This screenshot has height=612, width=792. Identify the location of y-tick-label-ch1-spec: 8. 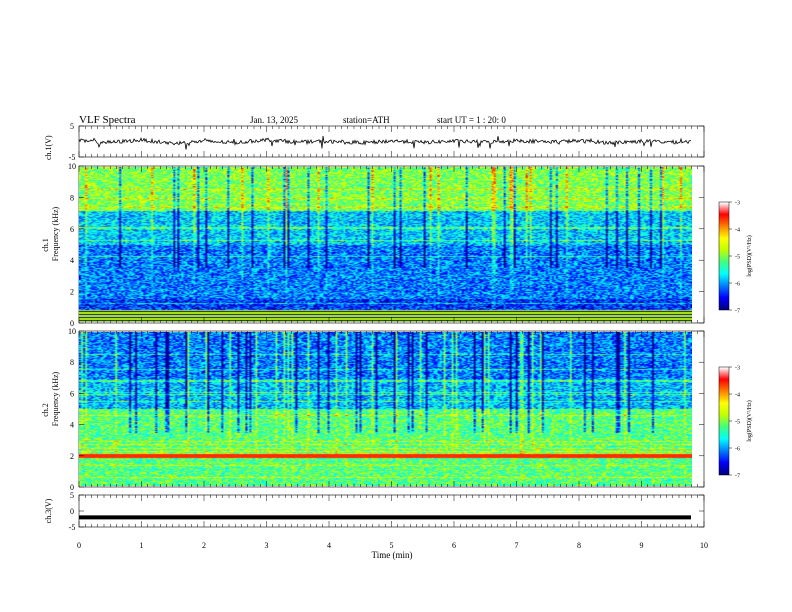
(72, 197).